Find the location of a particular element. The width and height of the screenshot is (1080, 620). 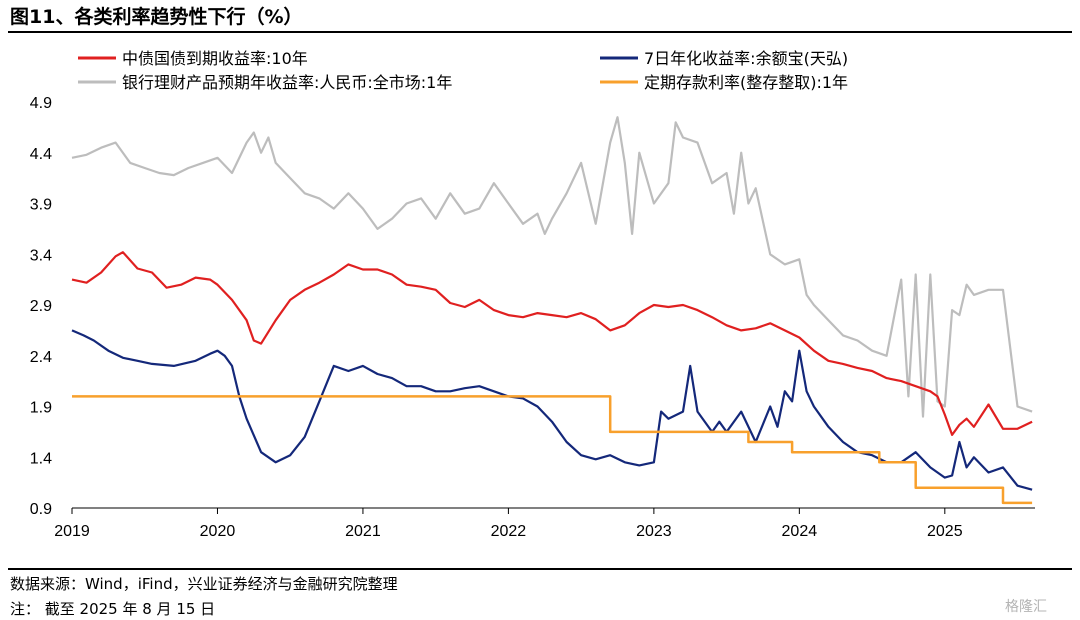

y-tick-label: 2.9 is located at coordinates (41, 306).